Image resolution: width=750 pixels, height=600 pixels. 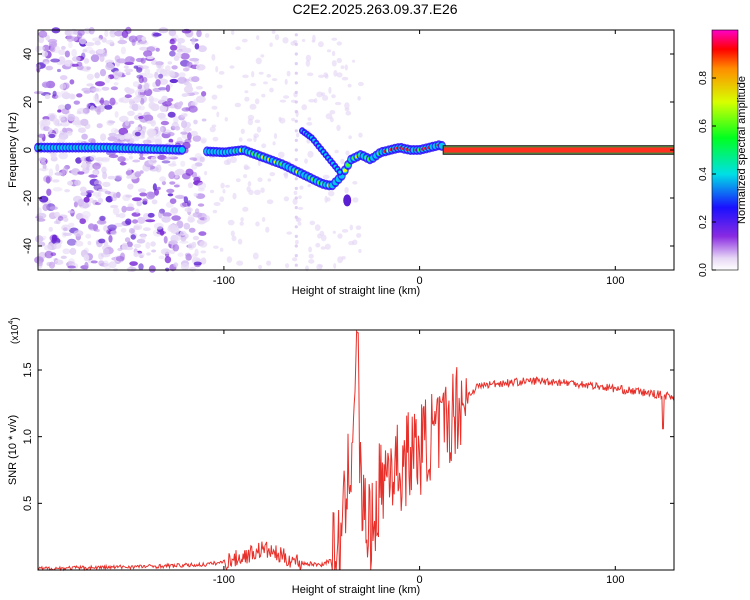 What do you see at coordinates (28, 369) in the screenshot?
I see `y-tick-label: 1.5` at bounding box center [28, 369].